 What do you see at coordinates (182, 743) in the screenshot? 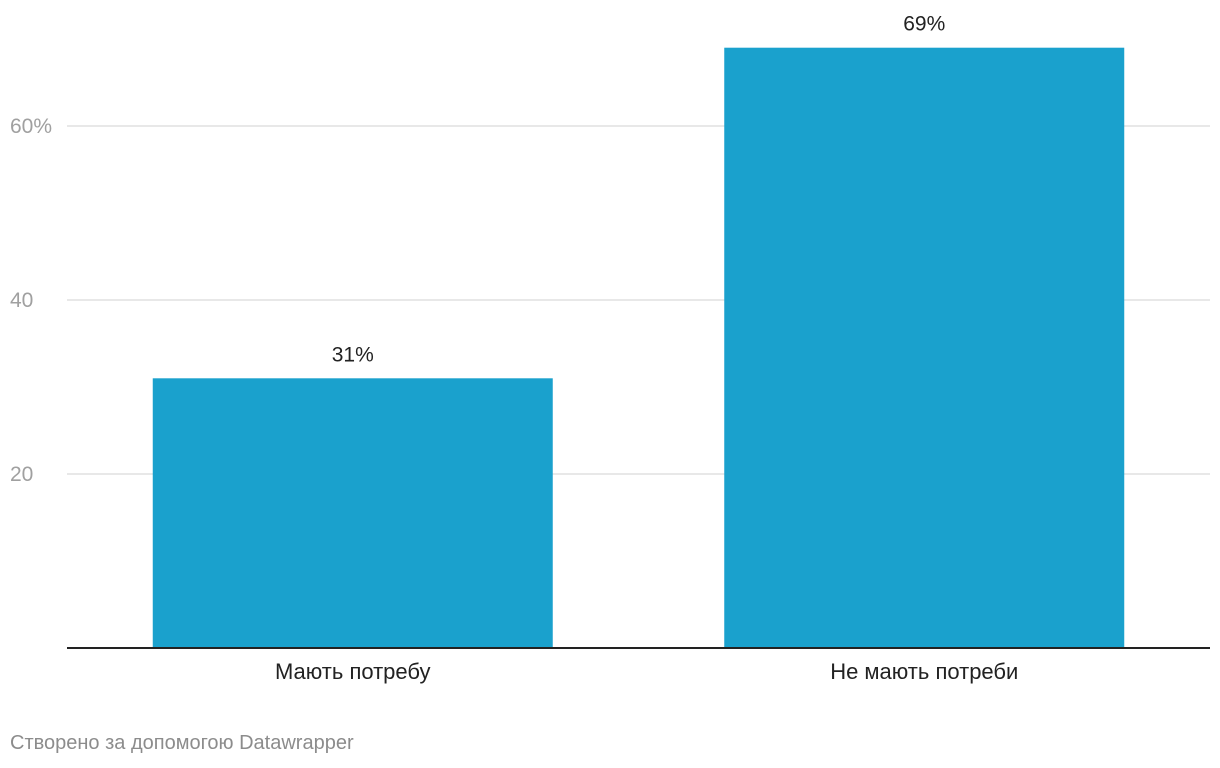
I see `datawrapper-credit: Створено за допомогою Datawrapper` at bounding box center [182, 743].